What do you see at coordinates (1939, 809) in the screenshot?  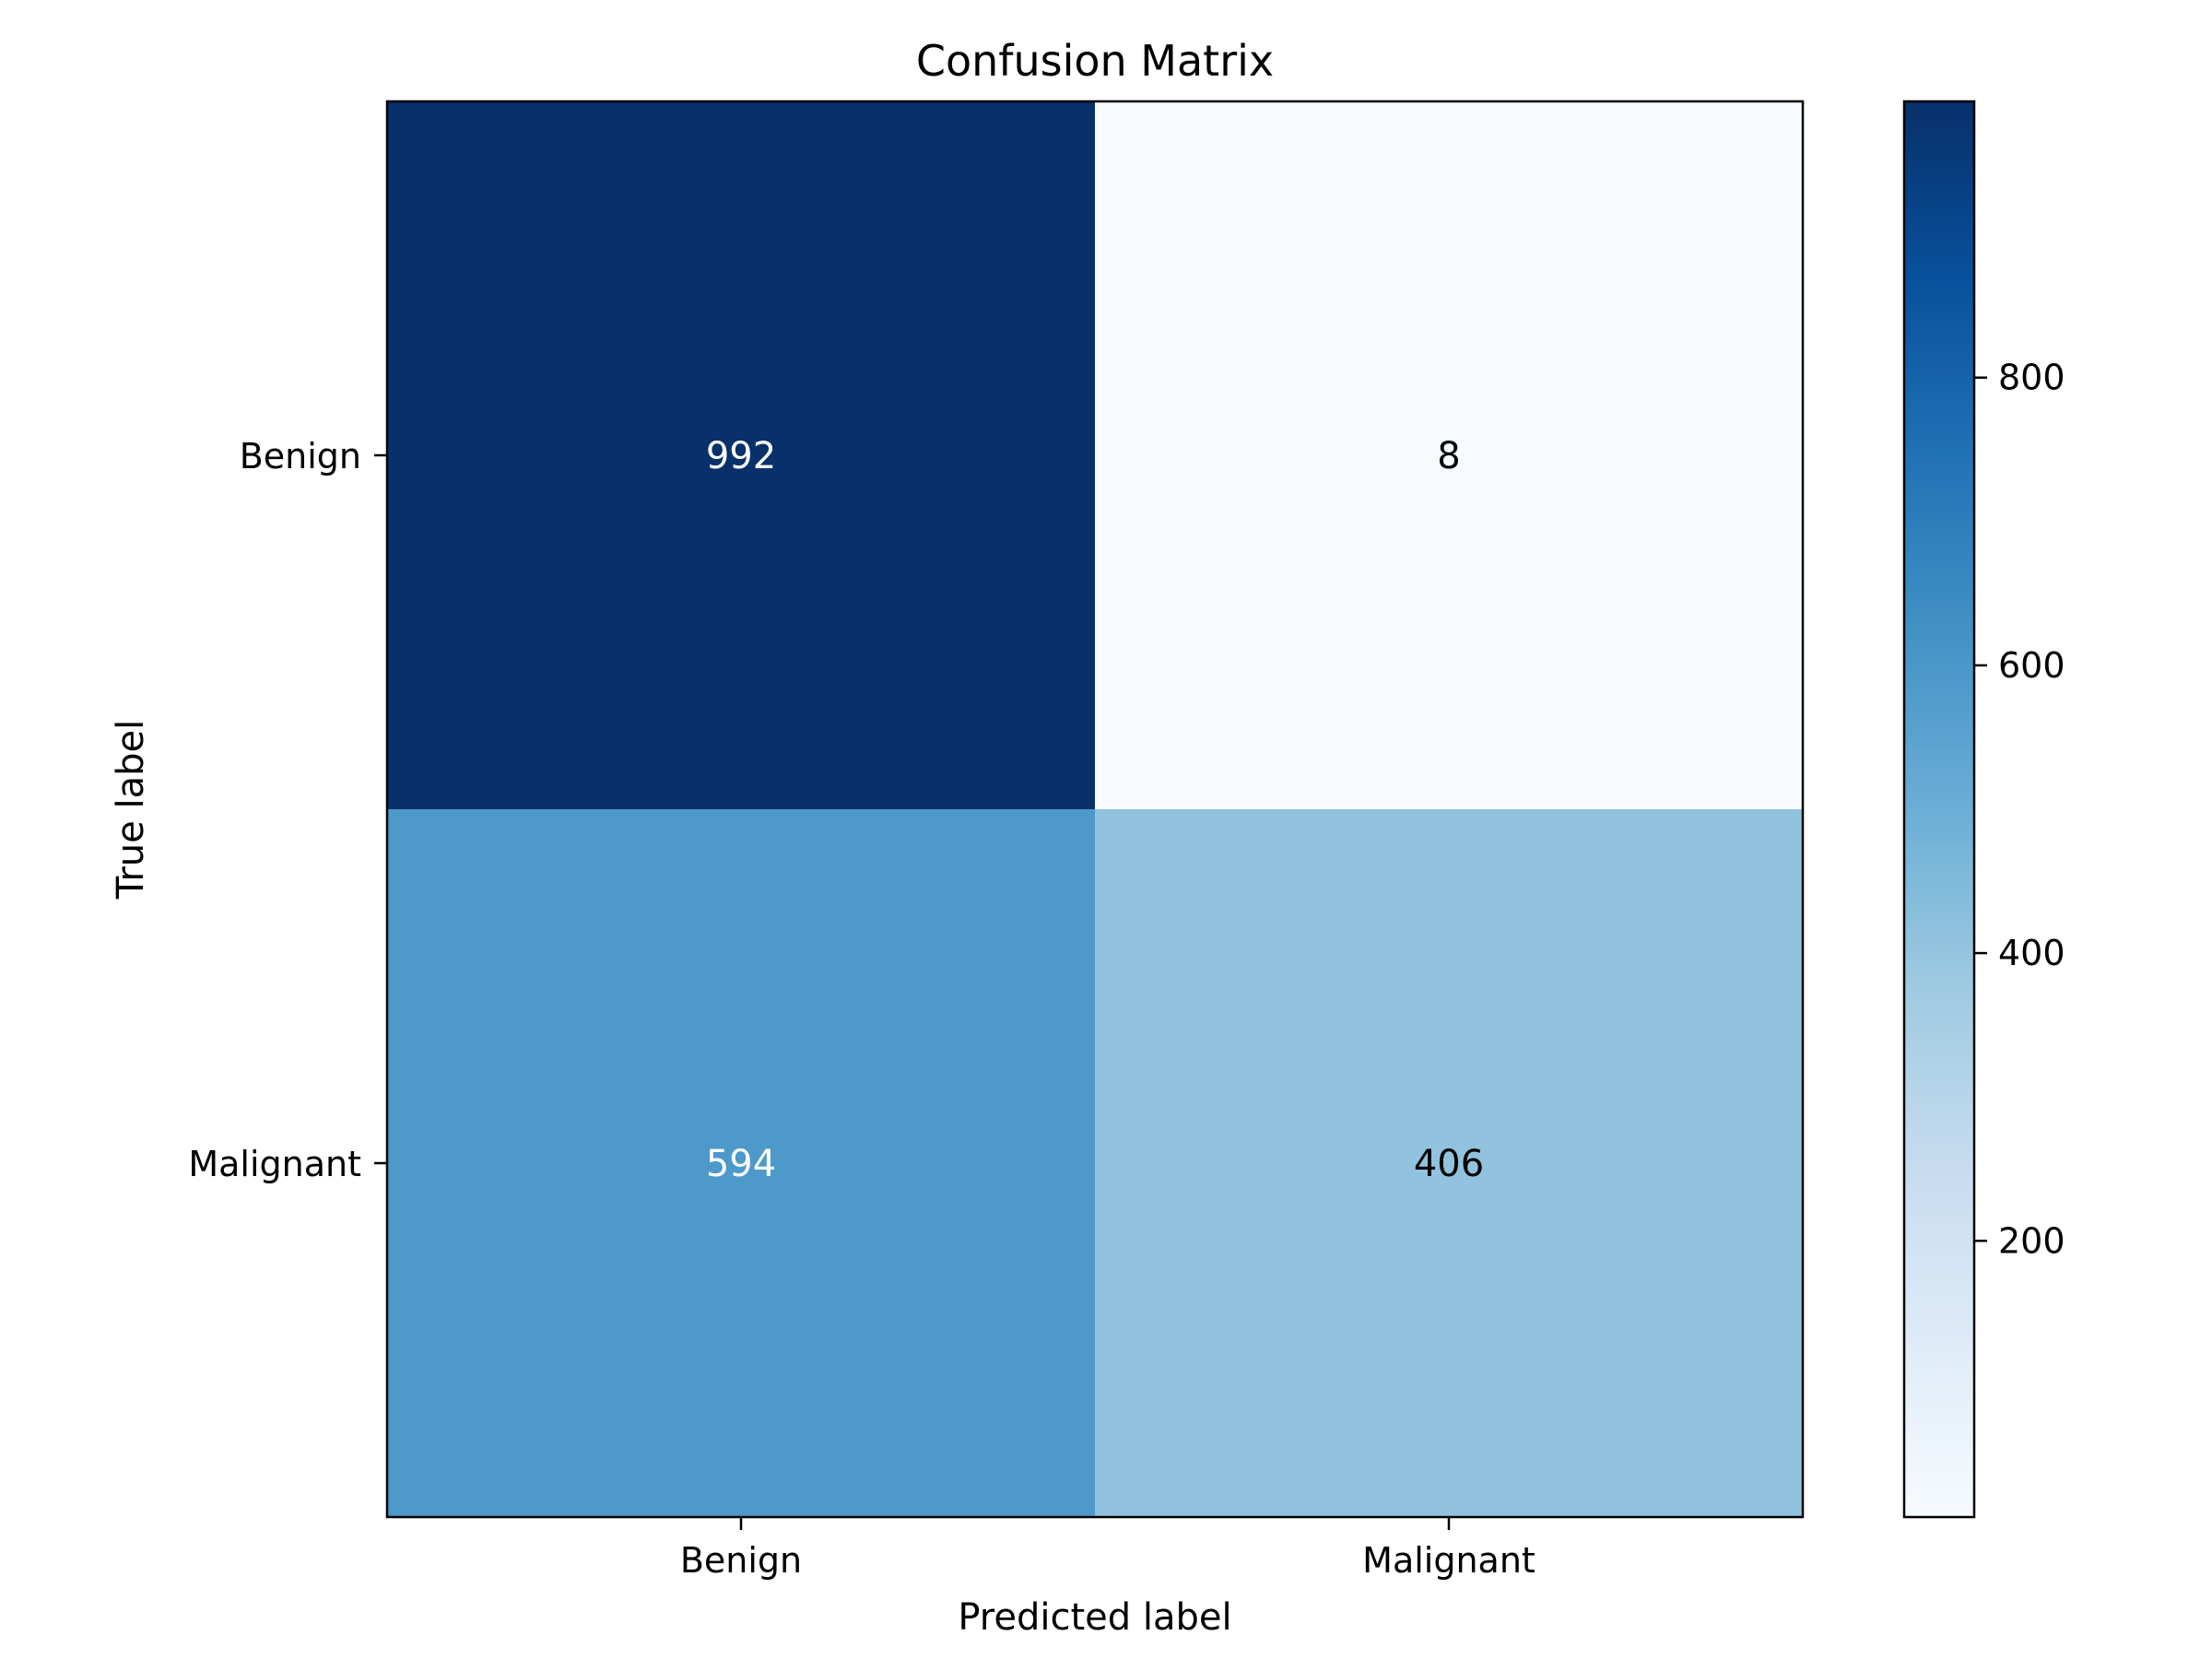 I see `colorbar` at bounding box center [1939, 809].